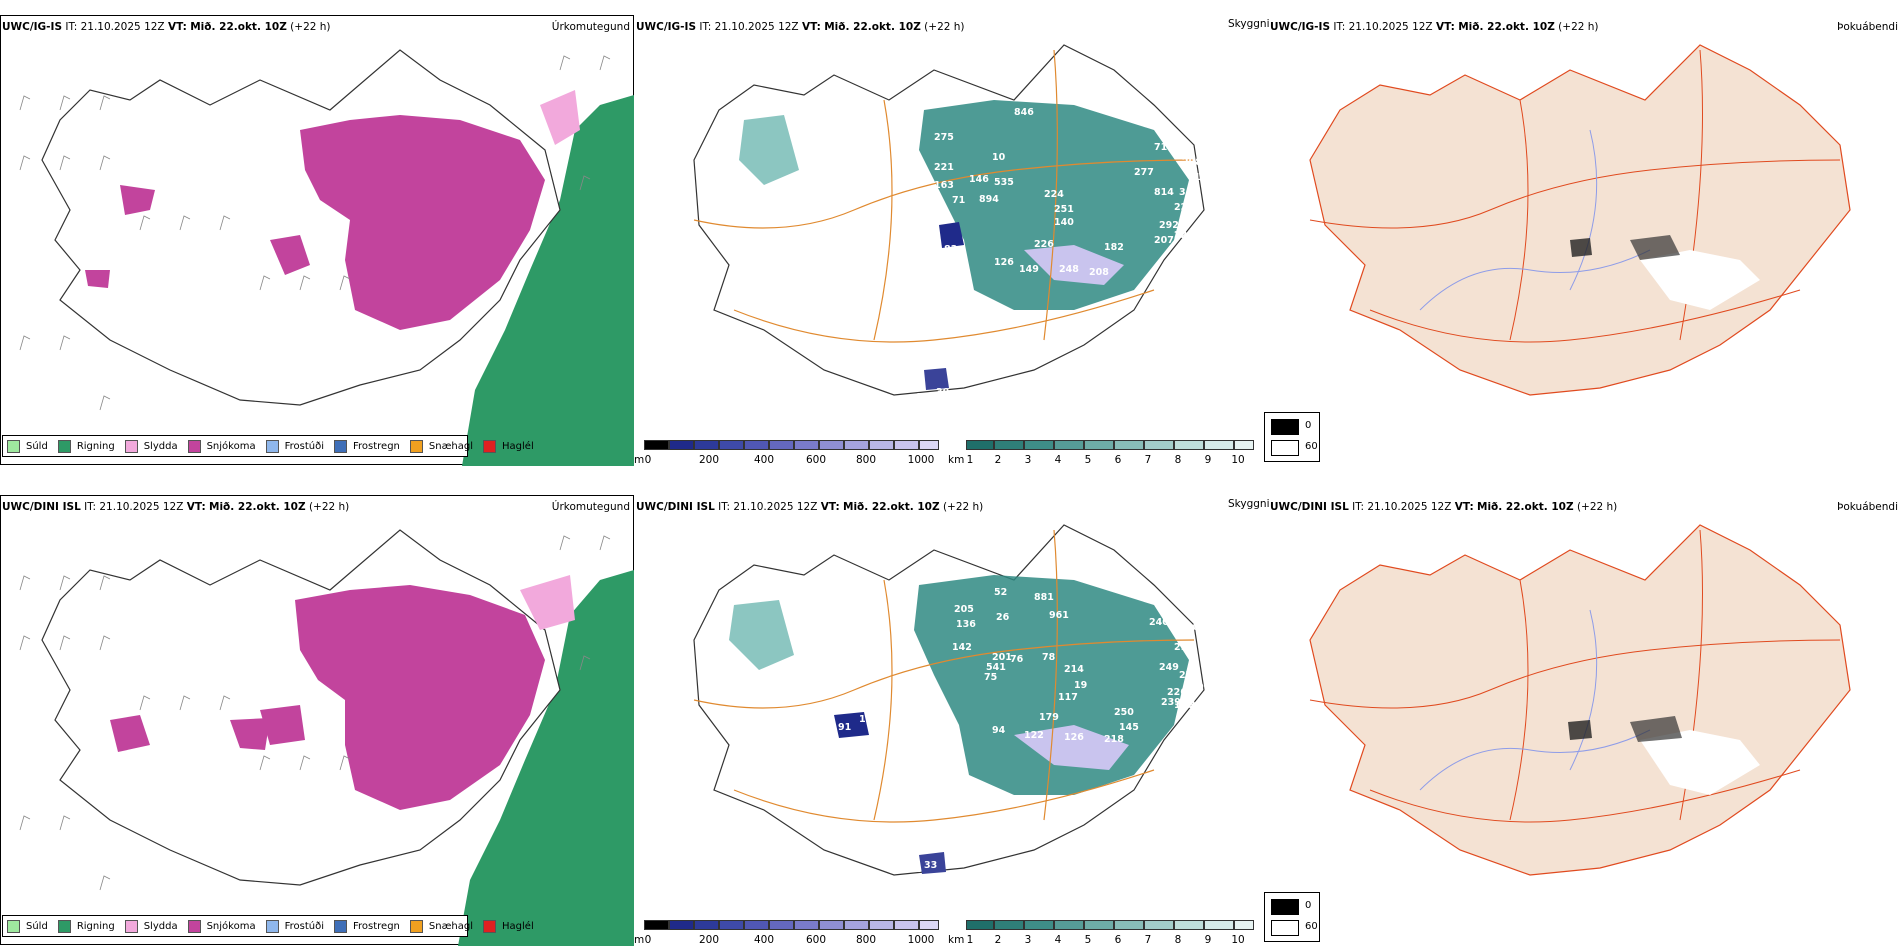 Image resolution: width=1900 pixels, height=950 pixels. Describe the element at coordinates (1309, 507) in the screenshot. I see `model-name: UWC/DINI ISL` at that location.